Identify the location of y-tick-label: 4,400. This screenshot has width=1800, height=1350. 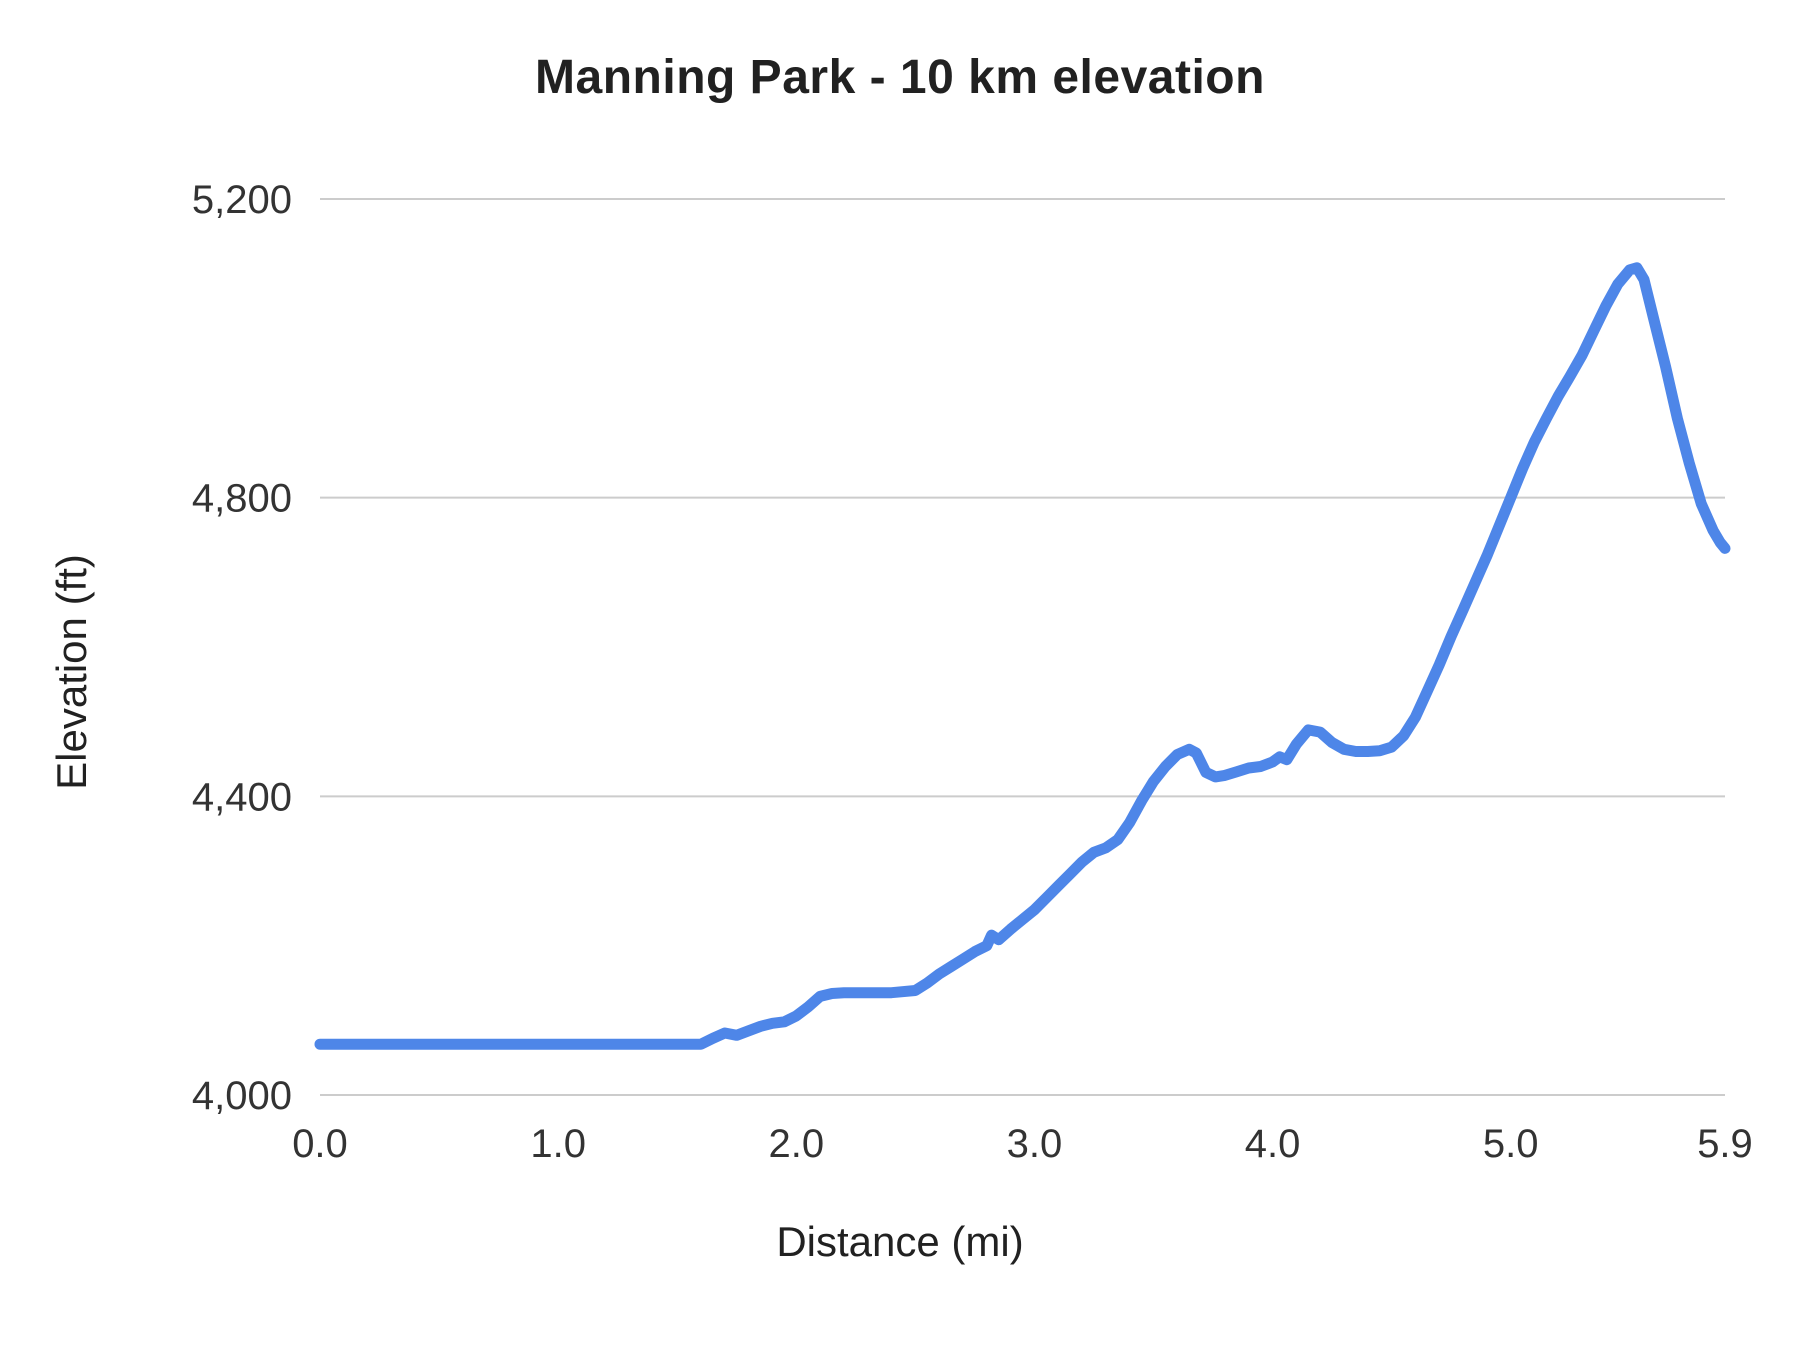
(242, 797).